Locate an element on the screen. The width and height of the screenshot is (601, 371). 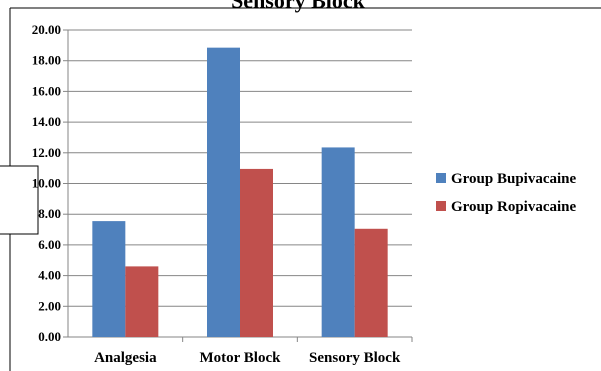
legend: Group Bupivacaine Group Ropivacaine is located at coordinates (506, 193).